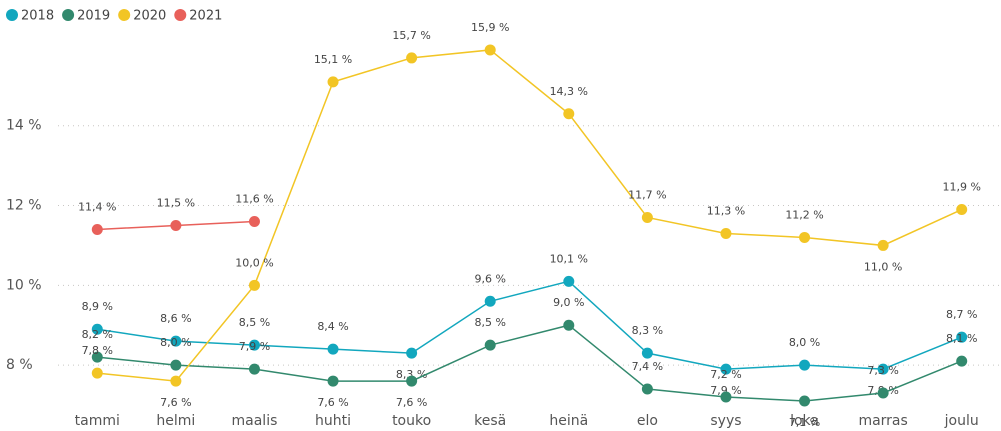  I want to click on x-tick-label: elo, so click(647, 421).